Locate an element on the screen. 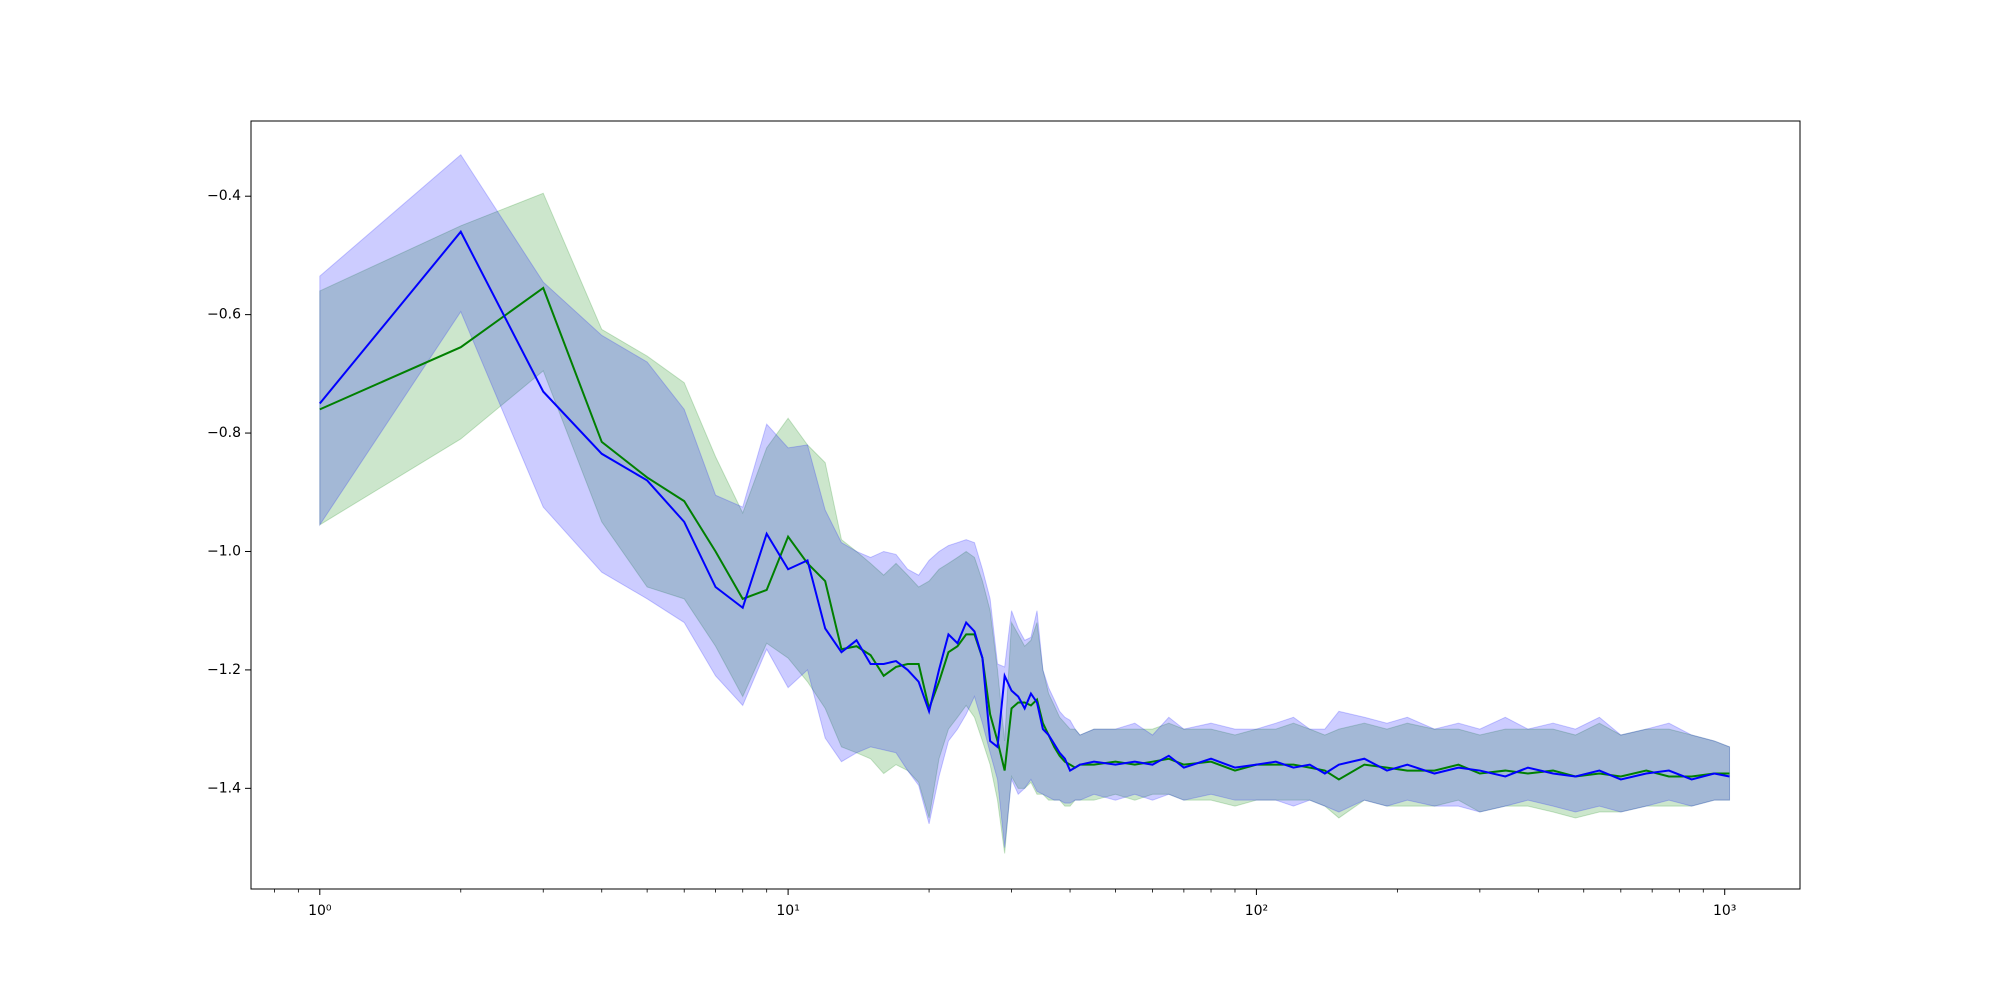 This screenshot has width=2000, height=1000. x-tick-label: 10³ is located at coordinates (1724, 911).